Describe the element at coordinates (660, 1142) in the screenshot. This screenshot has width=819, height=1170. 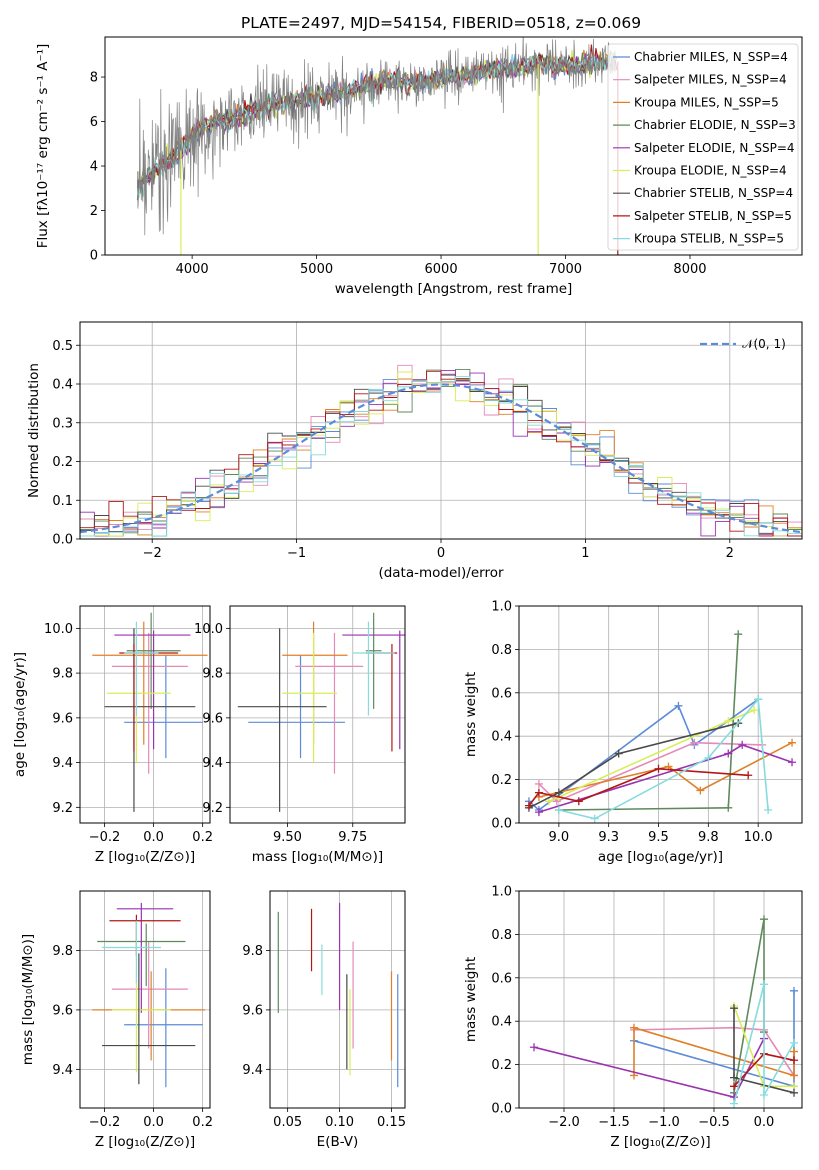
I see `x-axis-label-weight_vs_Z: Z [log₁₀(Z/Z⊙)]` at that location.